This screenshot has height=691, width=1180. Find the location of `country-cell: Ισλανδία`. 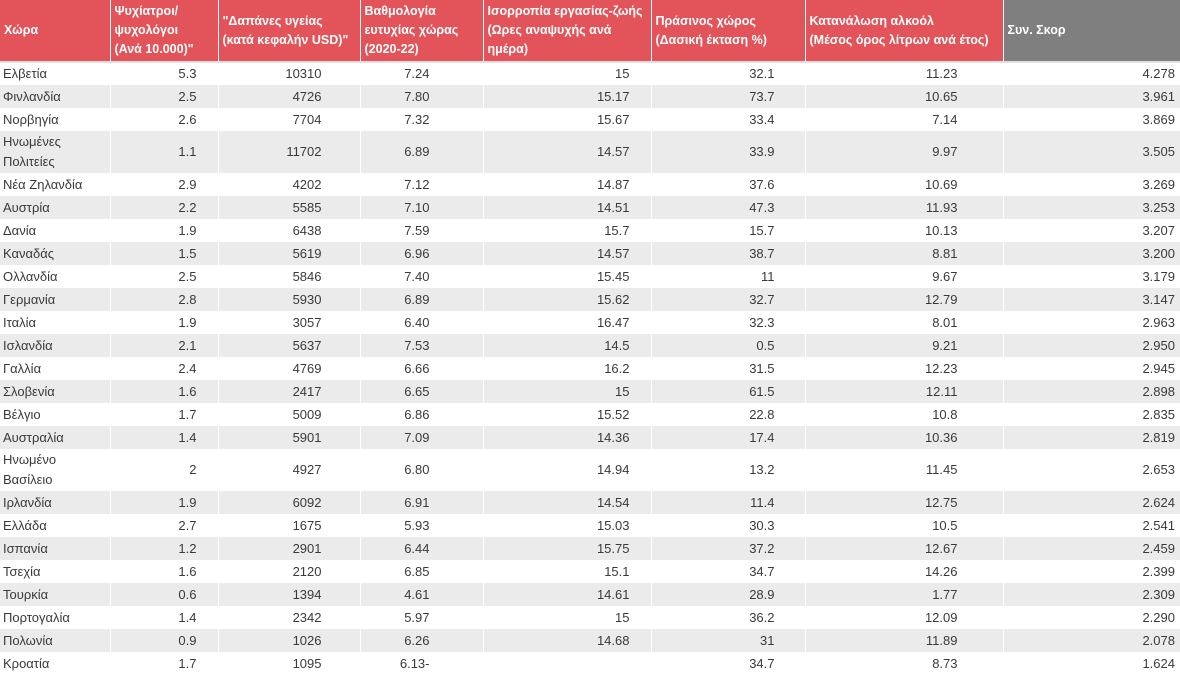

country-cell: Ισλανδία is located at coordinates (55, 345).